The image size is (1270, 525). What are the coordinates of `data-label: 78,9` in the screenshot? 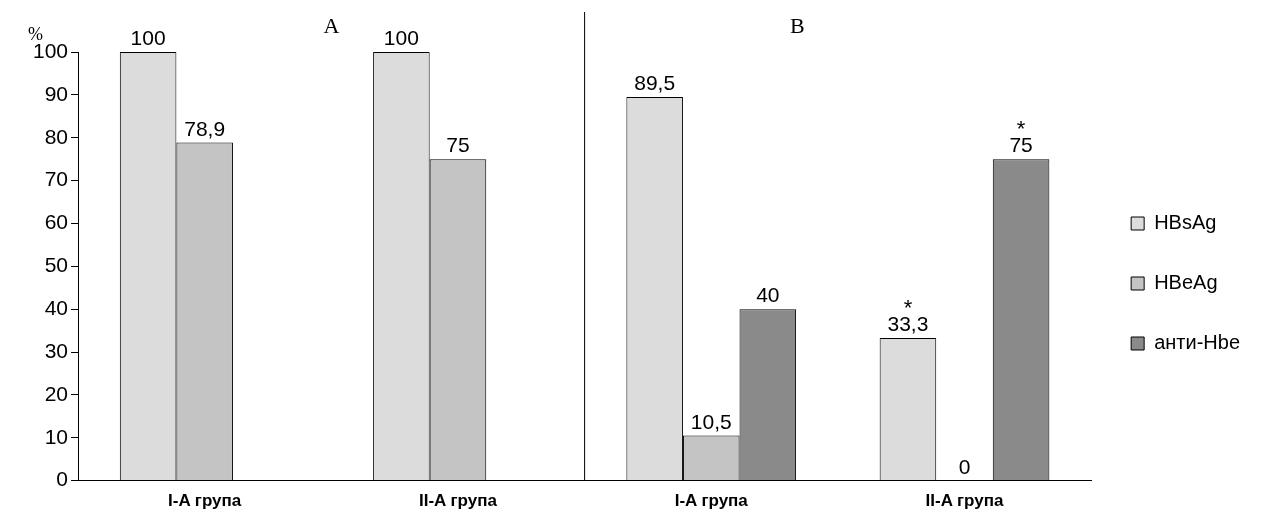 It's located at (205, 128).